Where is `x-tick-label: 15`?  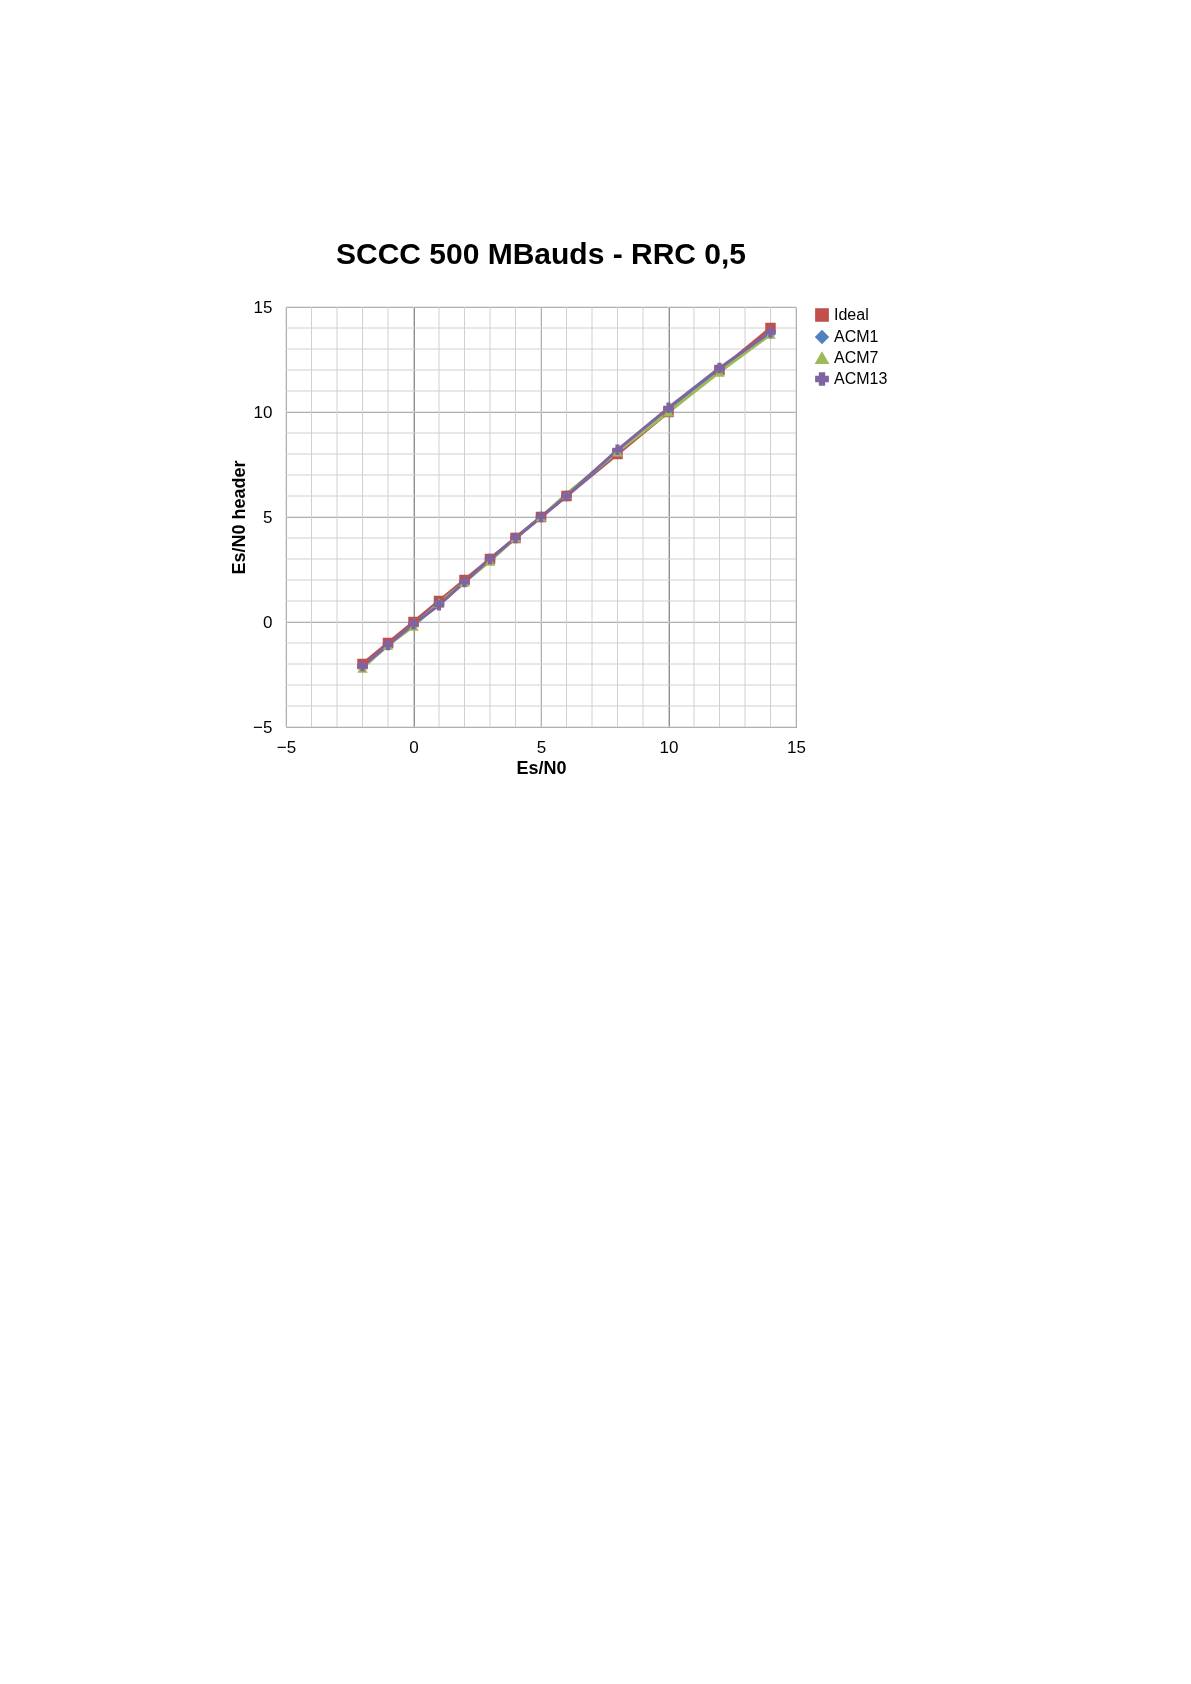 x-tick-label: 15 is located at coordinates (796, 747).